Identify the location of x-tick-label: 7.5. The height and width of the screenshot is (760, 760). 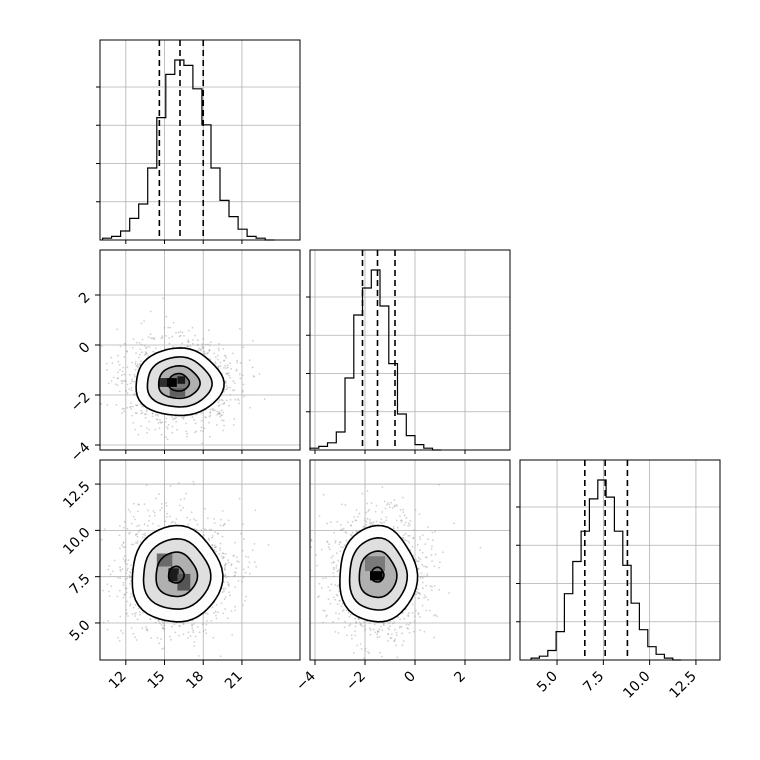
(593, 681).